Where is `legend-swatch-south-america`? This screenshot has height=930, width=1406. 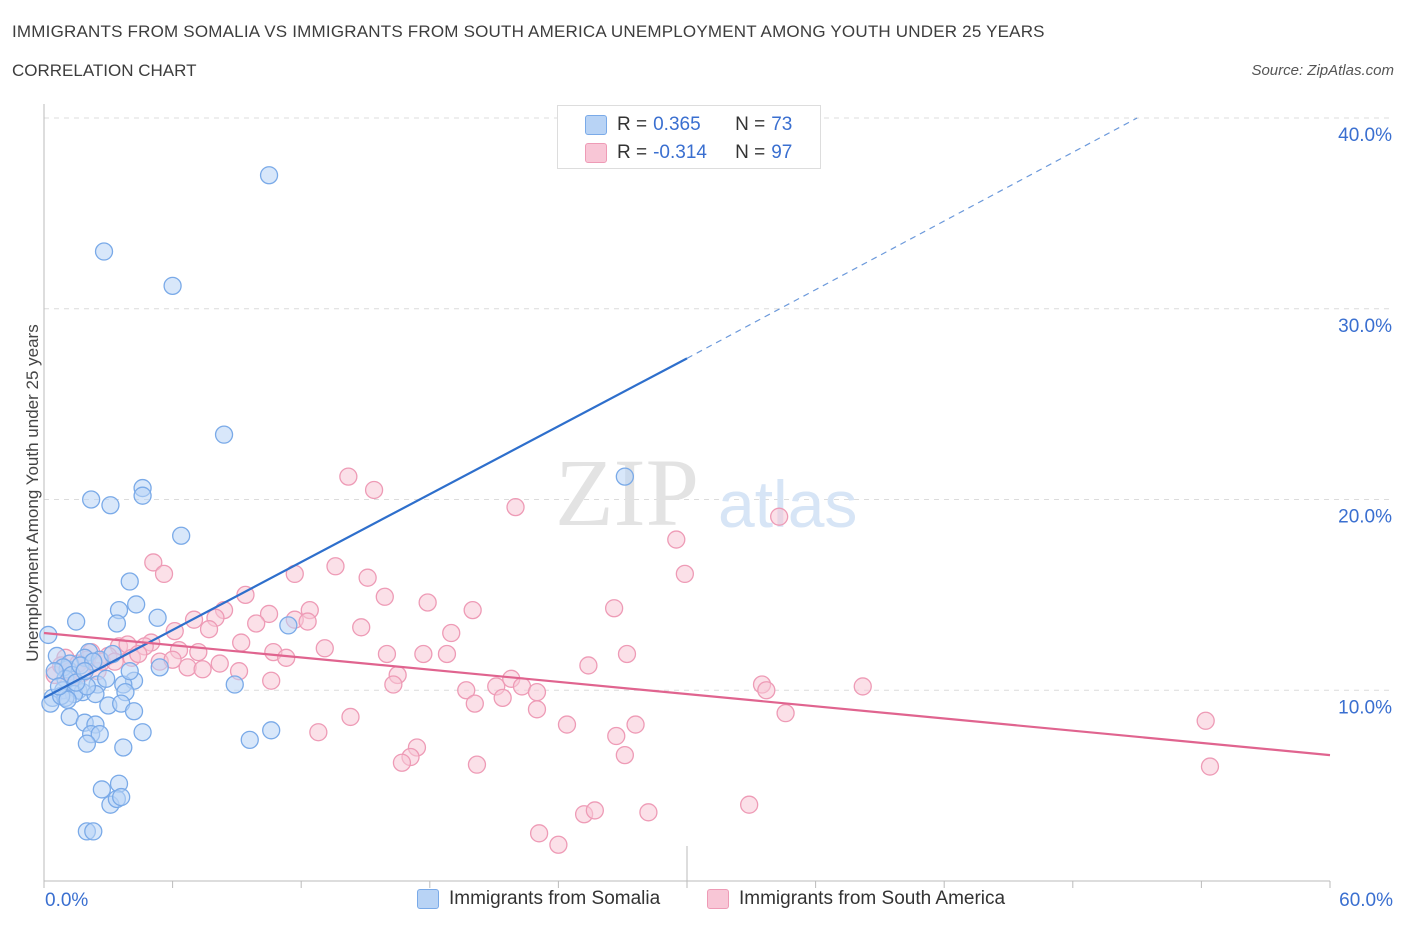 legend-swatch-south-america is located at coordinates (596, 153).